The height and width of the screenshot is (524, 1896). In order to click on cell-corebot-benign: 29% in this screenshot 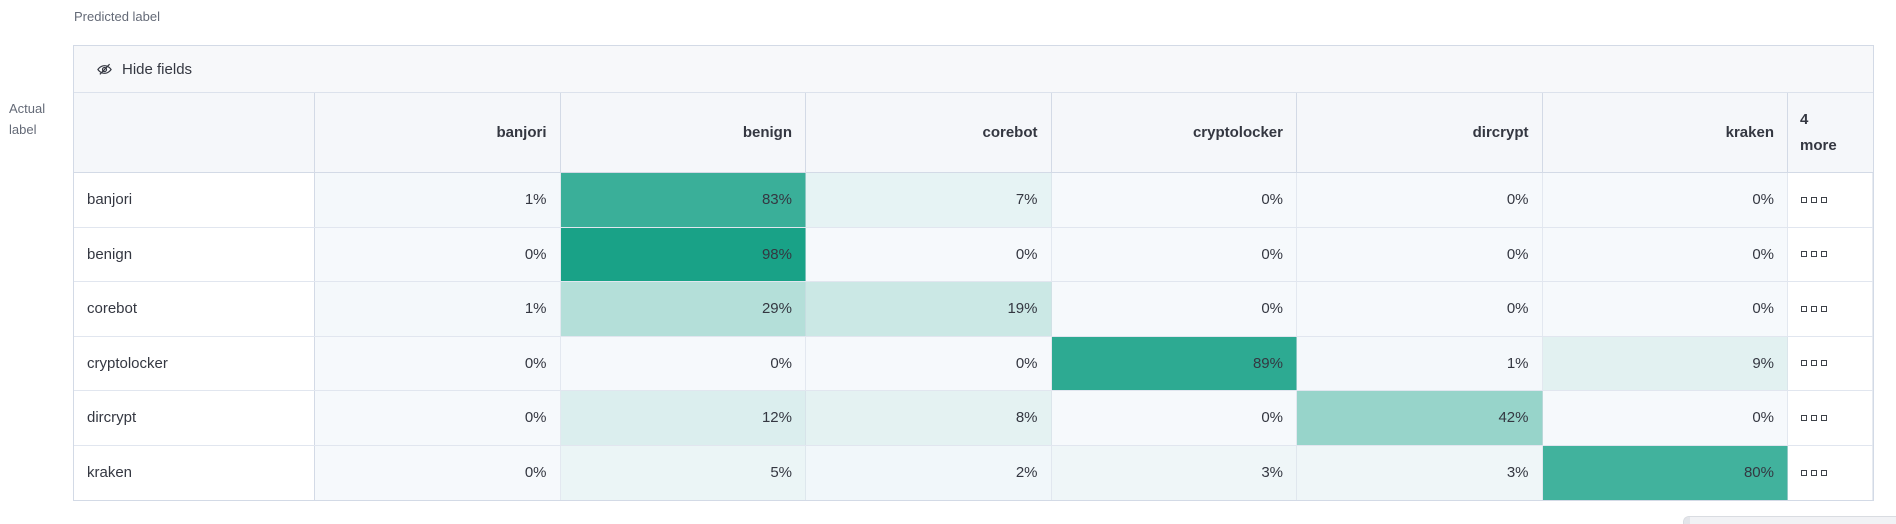, I will do `click(683, 309)`.